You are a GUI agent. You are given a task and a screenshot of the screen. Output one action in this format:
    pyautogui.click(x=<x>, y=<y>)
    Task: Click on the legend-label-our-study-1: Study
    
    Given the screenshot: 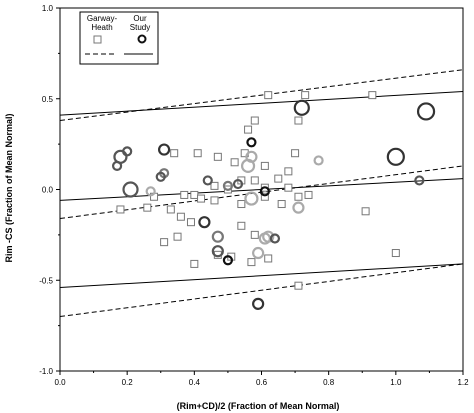 What is the action you would take?
    pyautogui.click(x=140, y=27)
    